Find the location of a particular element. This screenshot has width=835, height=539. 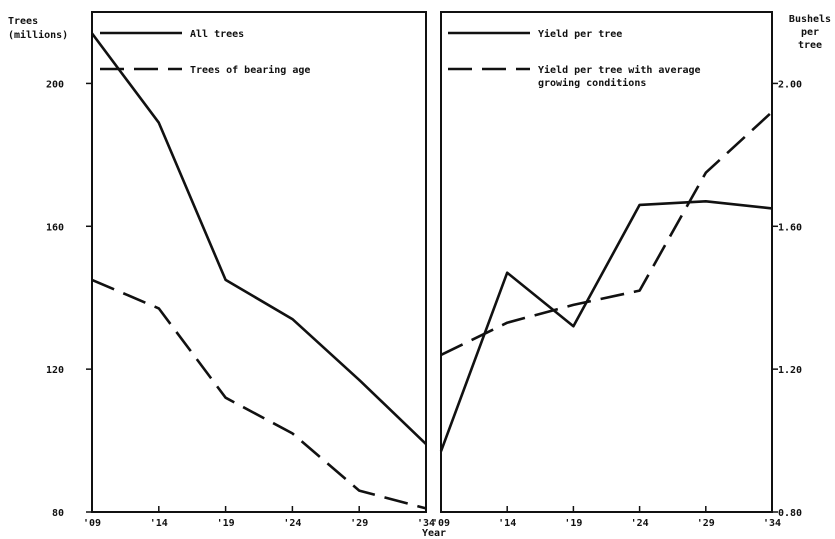

legend-label-yield-avg-line2: growing conditions is located at coordinates (592, 83).